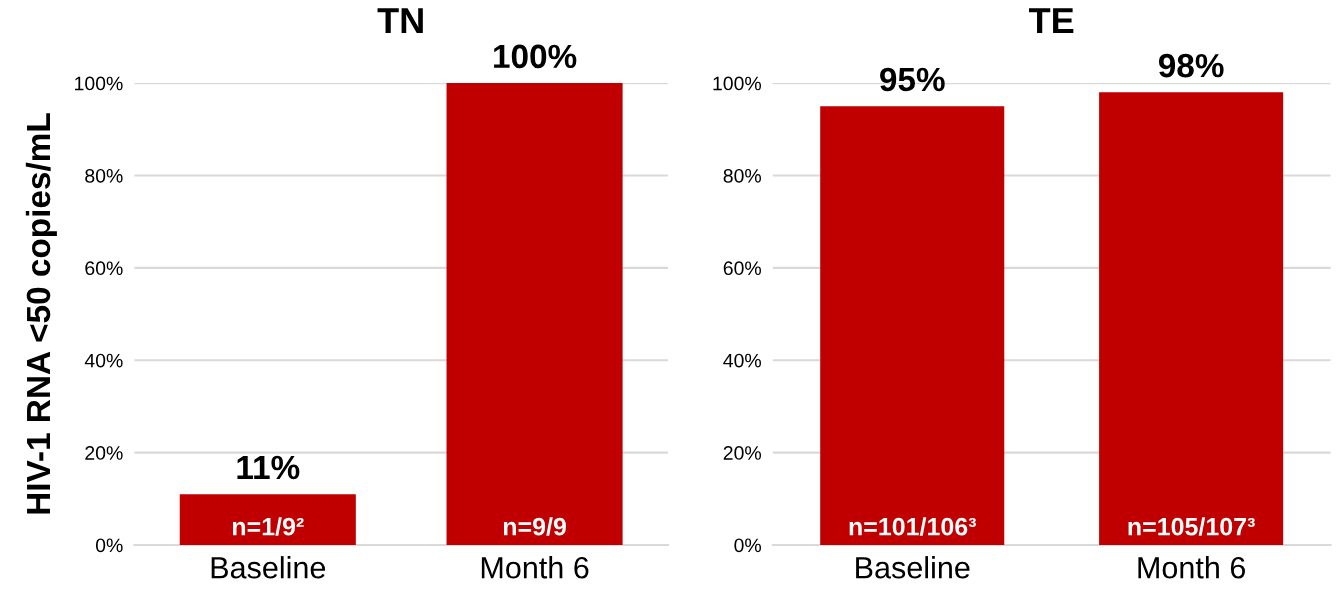 This screenshot has width=1344, height=594. I want to click on data-label: 100%, so click(535, 56).